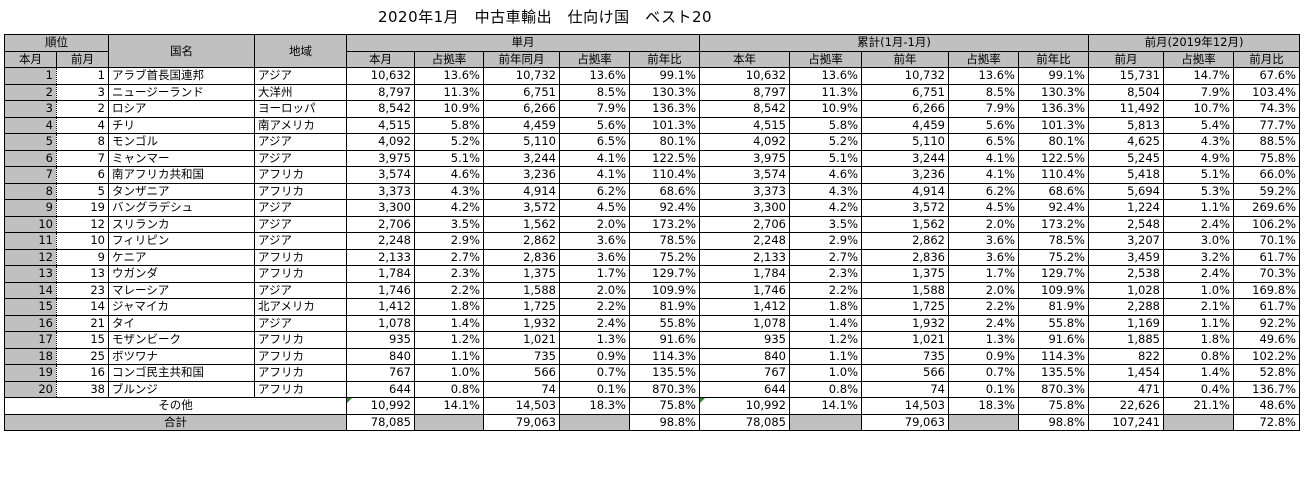  Describe the element at coordinates (1266, 76) in the screenshot. I see `value-cell: 67.6%` at that location.